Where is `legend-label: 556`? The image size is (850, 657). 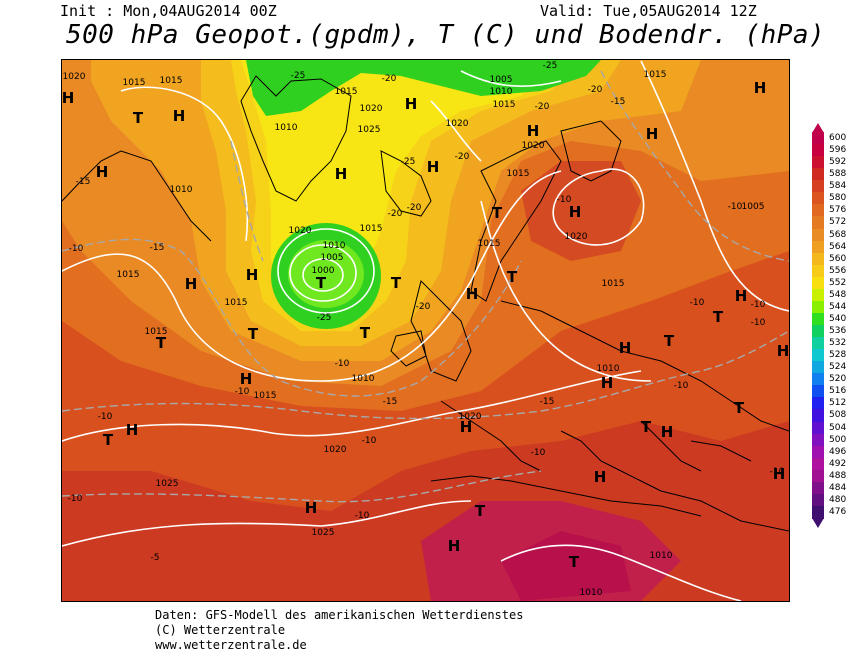
legend-label: 556 is located at coordinates (838, 270).